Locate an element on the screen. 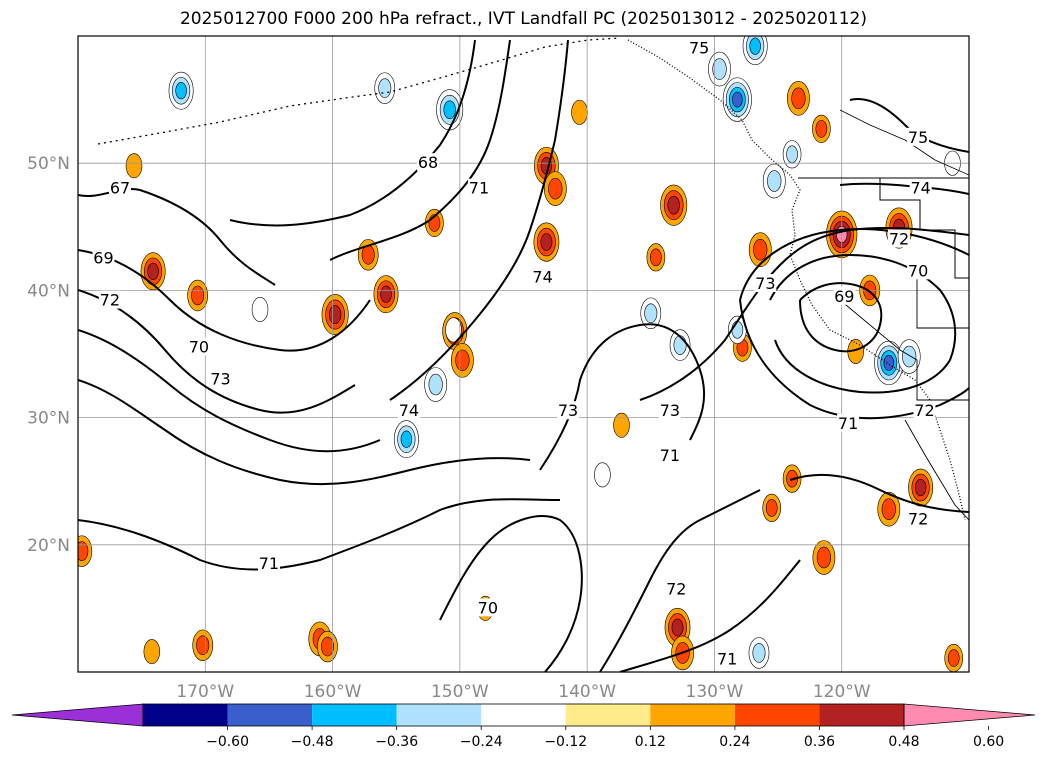 This screenshot has height=765, width=1047. y-axis-ticks: 20°N 30°N 40°N 50°N is located at coordinates (48, 355).